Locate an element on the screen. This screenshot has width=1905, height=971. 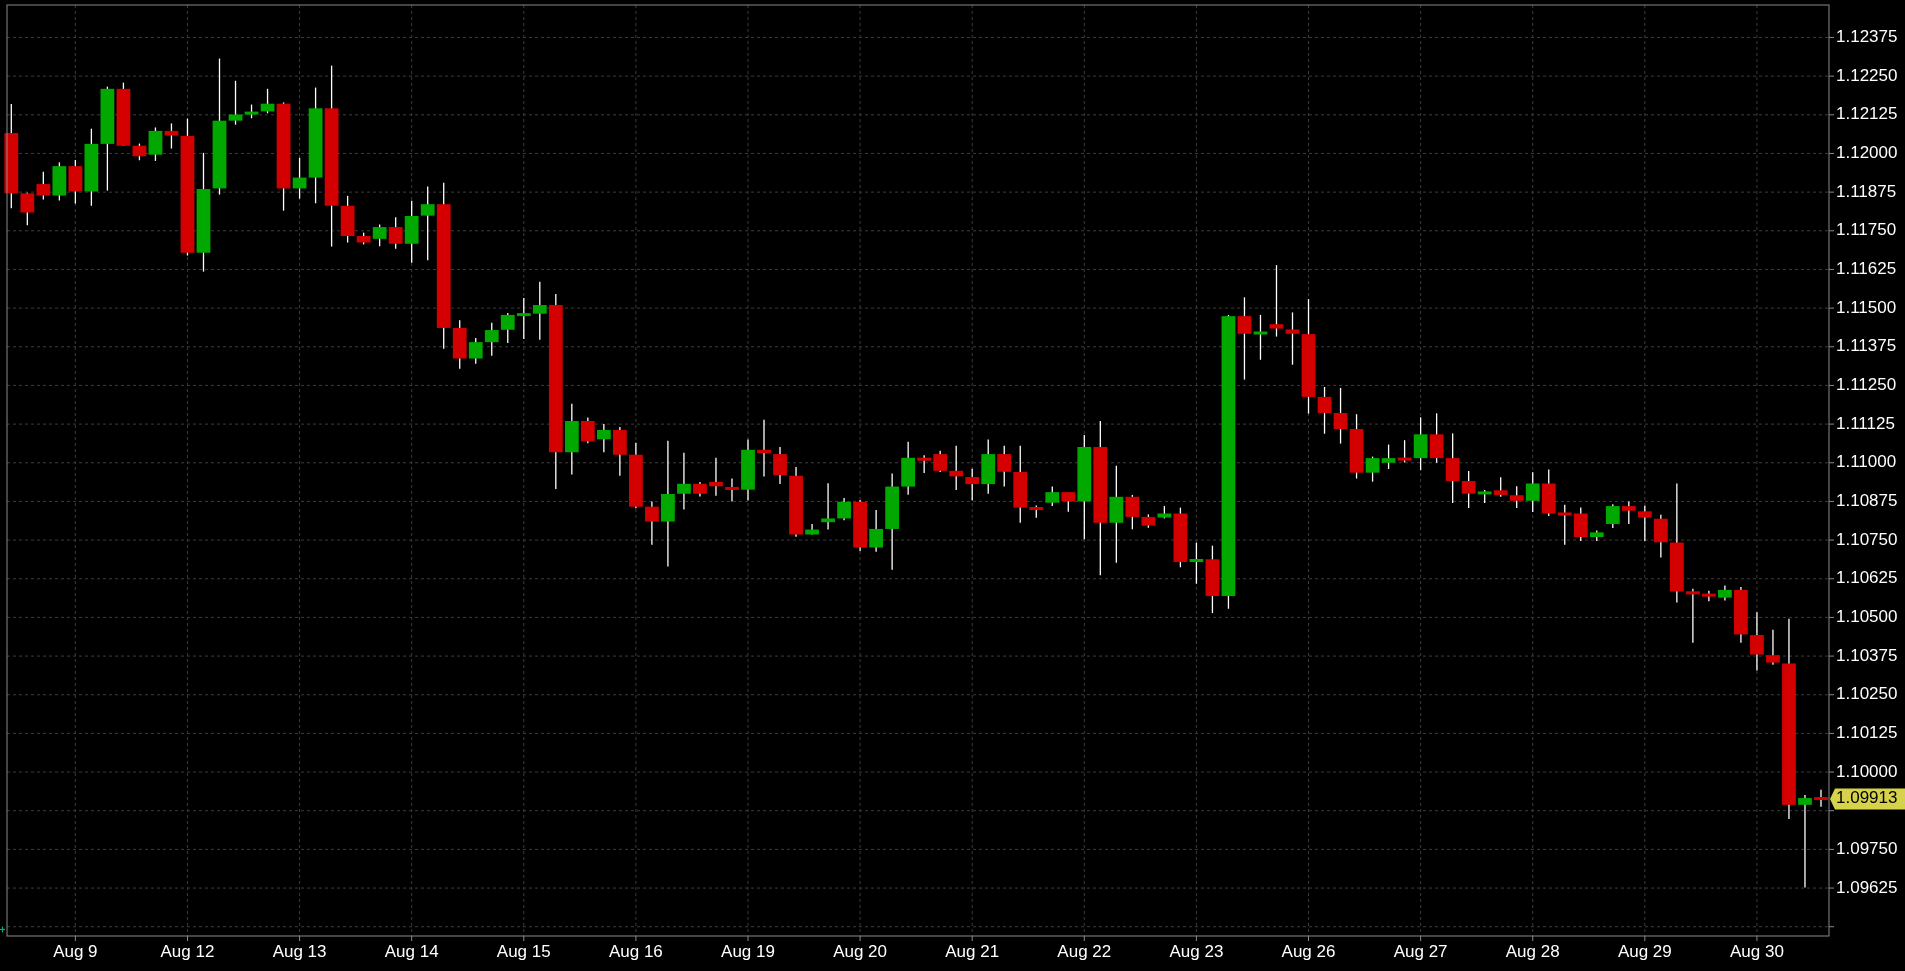
y-tick-label: 1.11750 is located at coordinates (1866, 230).